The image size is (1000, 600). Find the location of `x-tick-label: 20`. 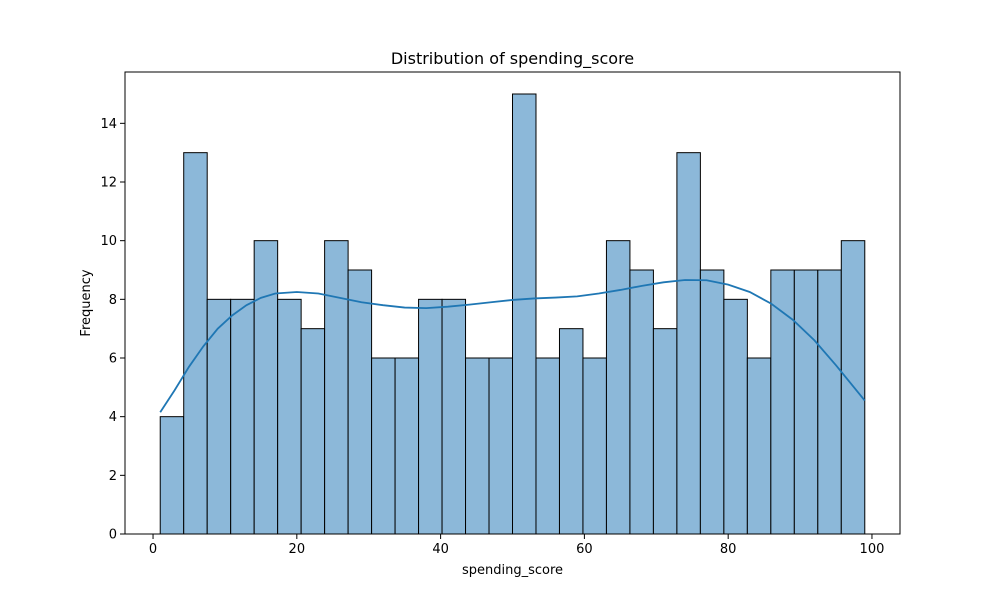

x-tick-label: 20 is located at coordinates (297, 549).